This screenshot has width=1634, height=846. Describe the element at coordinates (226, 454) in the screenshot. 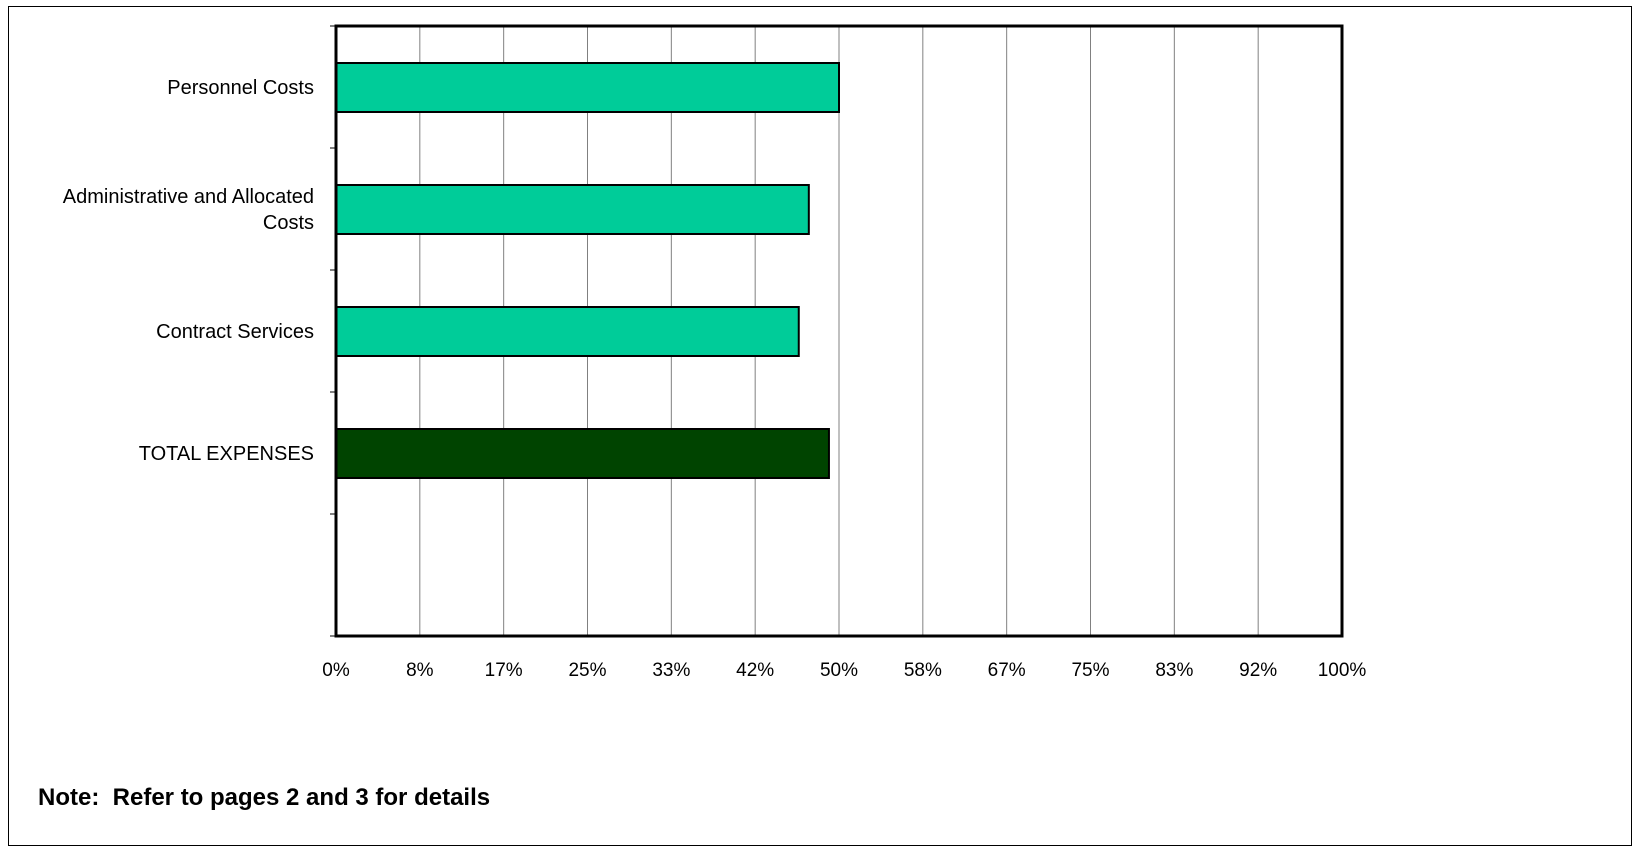

I see `category-label: TOTAL EXPENSES` at that location.